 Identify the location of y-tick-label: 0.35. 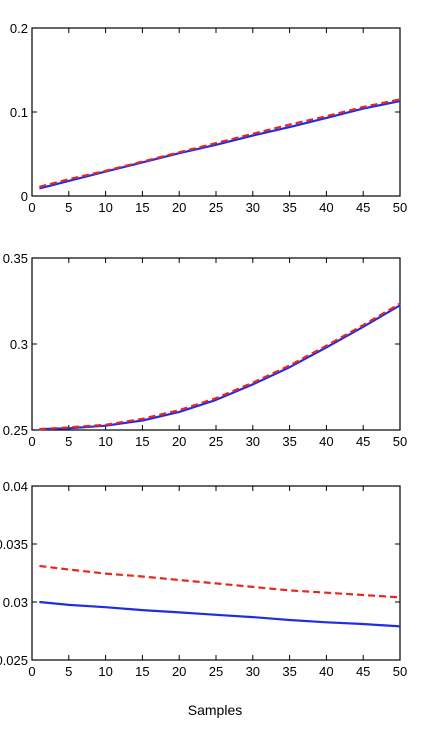
(15, 258).